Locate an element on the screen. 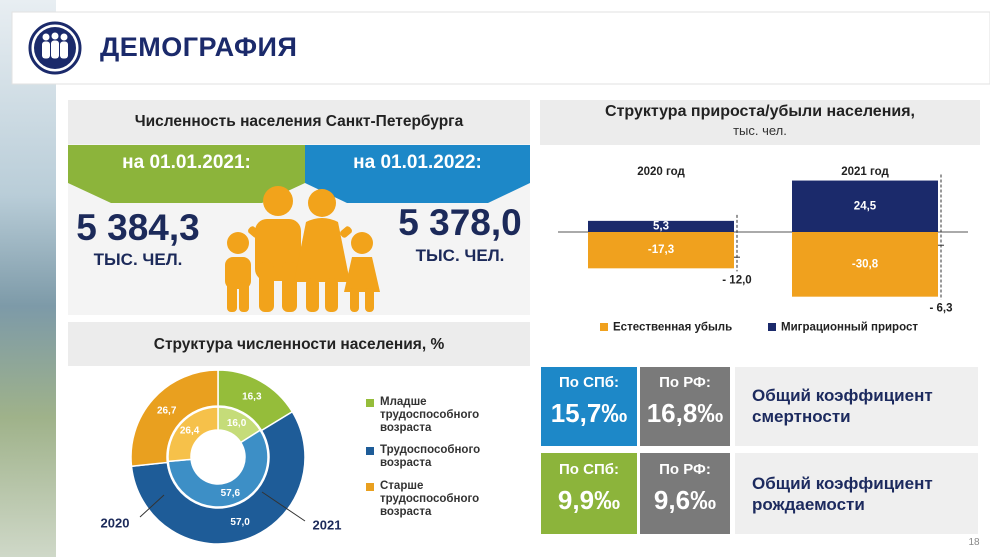  chart-title: Структура численности населения, % is located at coordinates (299, 344).